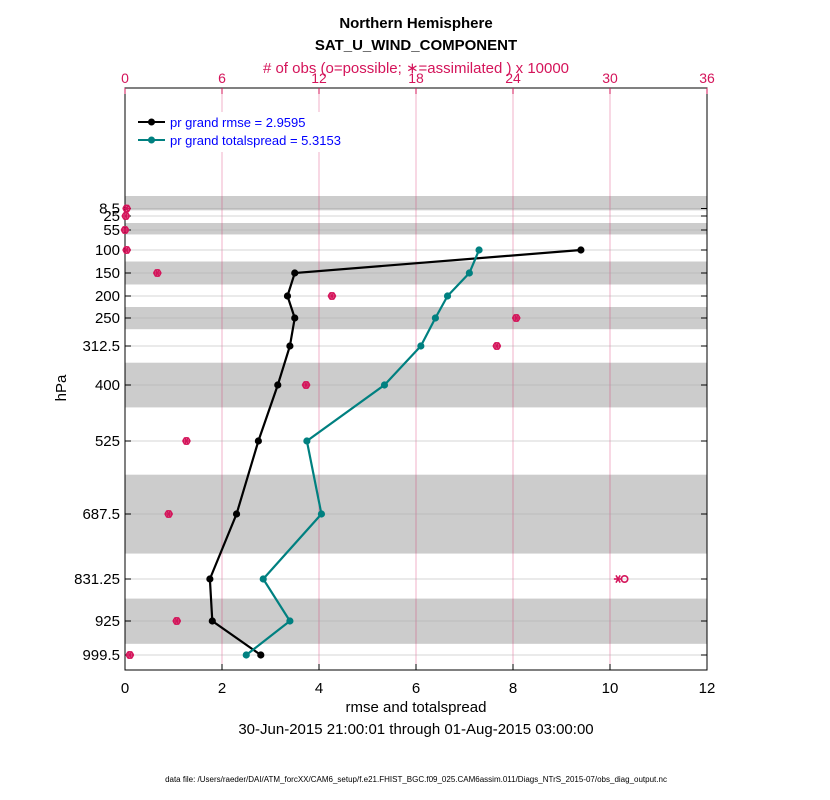  I want to click on legend-marker-spread, so click(151, 140).